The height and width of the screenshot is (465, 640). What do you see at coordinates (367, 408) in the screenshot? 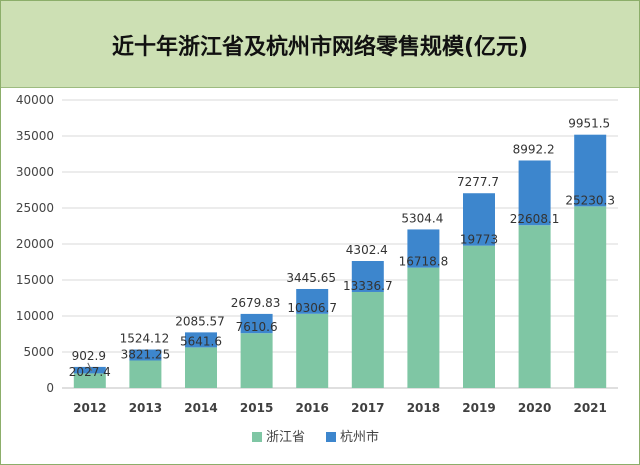
I see `x-tick-label: 2017` at bounding box center [367, 408].